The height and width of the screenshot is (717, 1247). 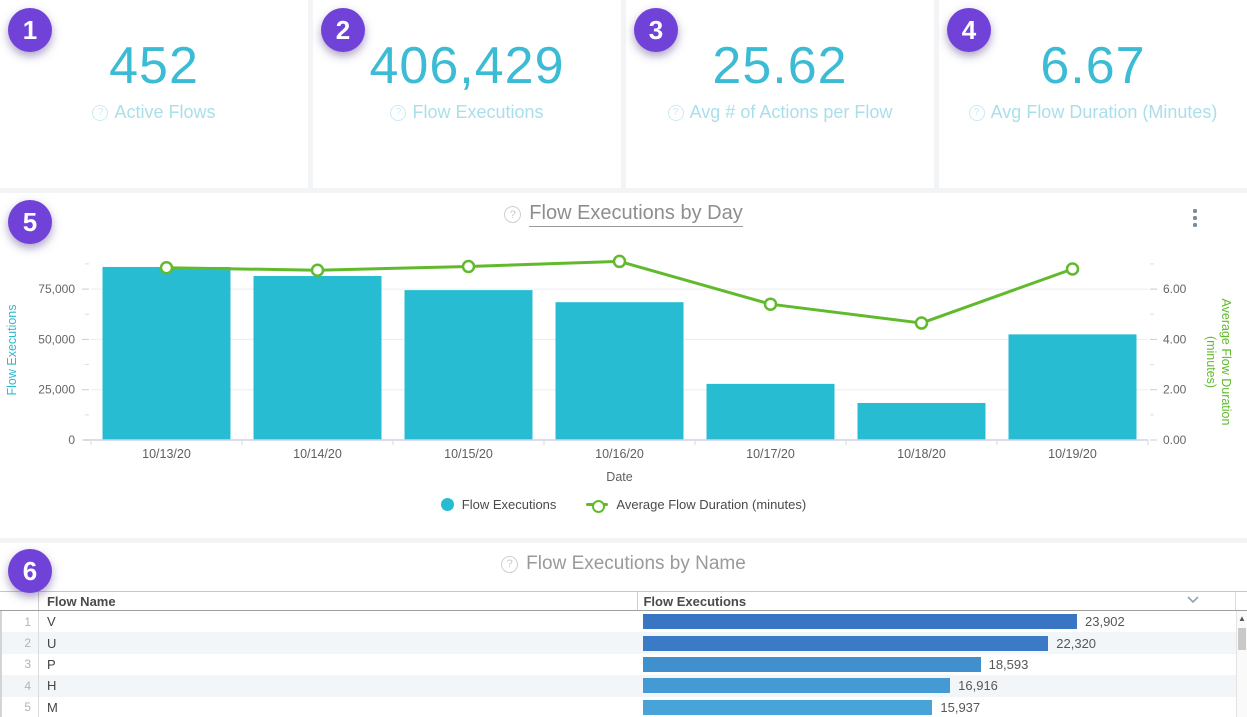 What do you see at coordinates (51, 622) in the screenshot?
I see `flow-name-cell: V` at bounding box center [51, 622].